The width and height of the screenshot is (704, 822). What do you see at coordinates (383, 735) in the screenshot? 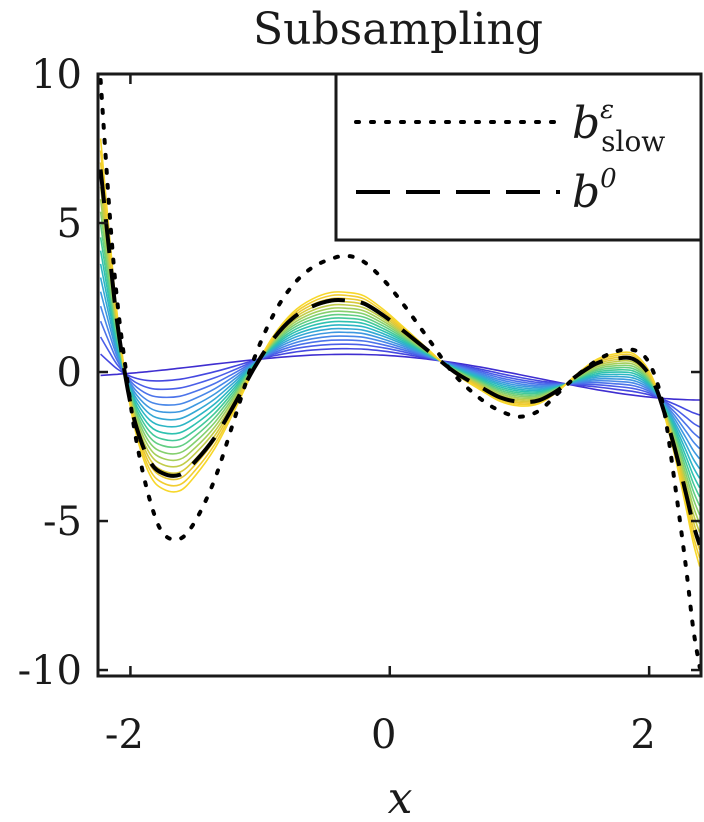
I see `x-tick-label: 0` at bounding box center [383, 735].